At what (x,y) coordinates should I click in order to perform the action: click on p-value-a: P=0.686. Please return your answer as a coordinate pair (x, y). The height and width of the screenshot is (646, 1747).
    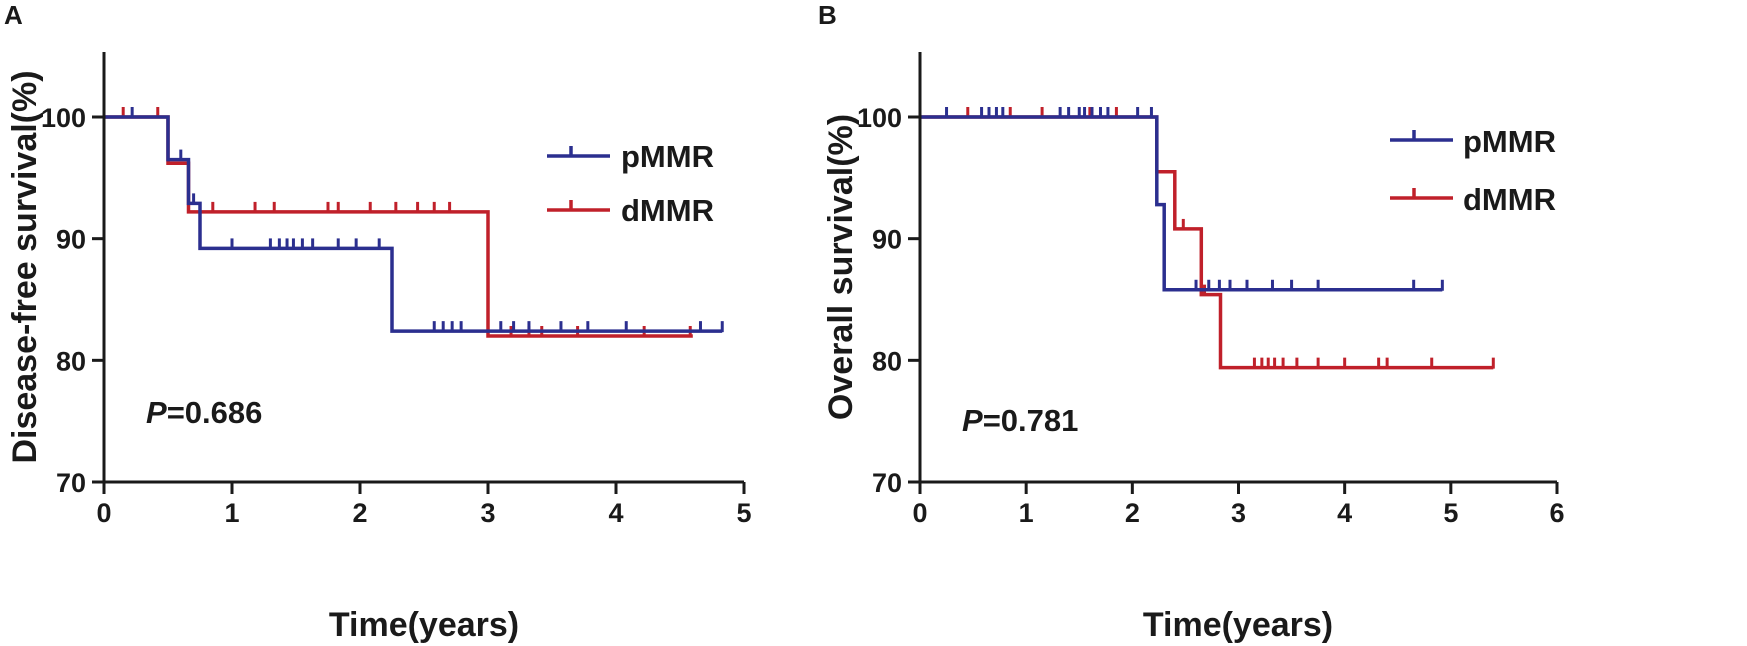
    Looking at the image, I should click on (204, 412).